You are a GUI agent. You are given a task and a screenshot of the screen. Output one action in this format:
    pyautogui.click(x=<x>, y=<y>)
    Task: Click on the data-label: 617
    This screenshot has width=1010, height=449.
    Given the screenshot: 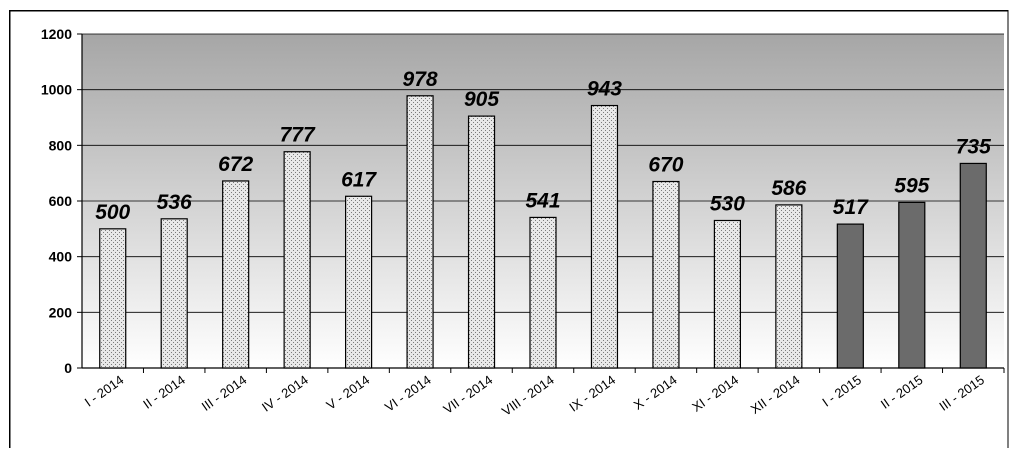 What is the action you would take?
    pyautogui.click(x=359, y=179)
    